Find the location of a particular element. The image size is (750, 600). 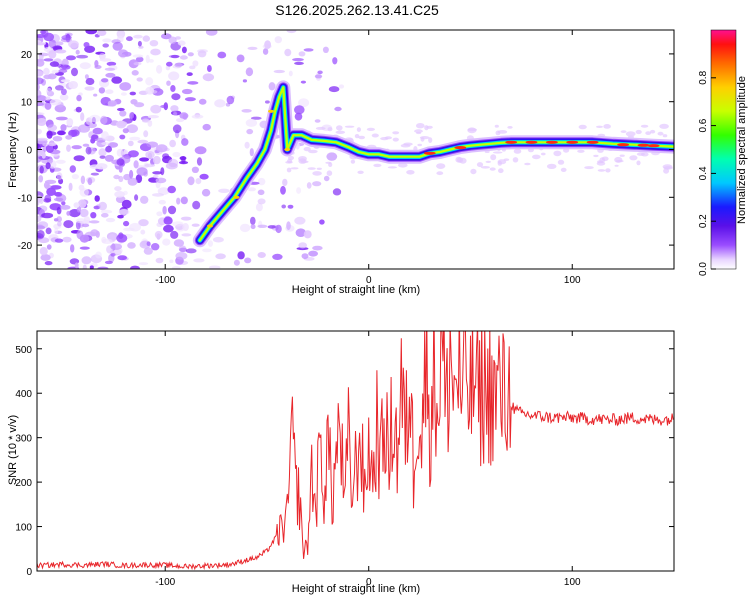

y-tick-label: -10 is located at coordinates (25, 198).